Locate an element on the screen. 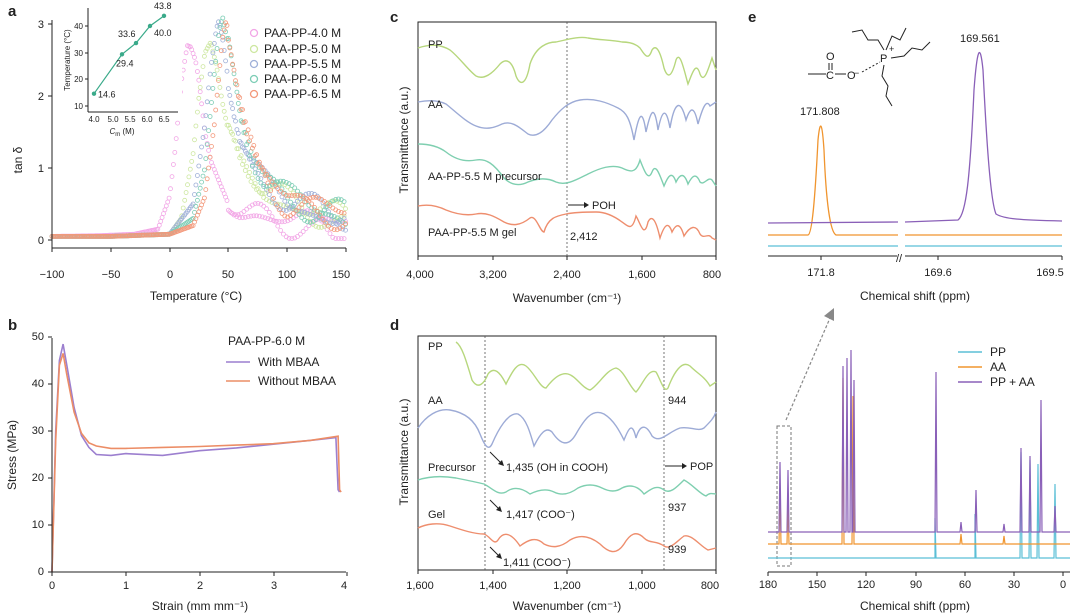 This screenshot has width=1080, height=614. nmr-ppaa-upper is located at coordinates (915, 138).